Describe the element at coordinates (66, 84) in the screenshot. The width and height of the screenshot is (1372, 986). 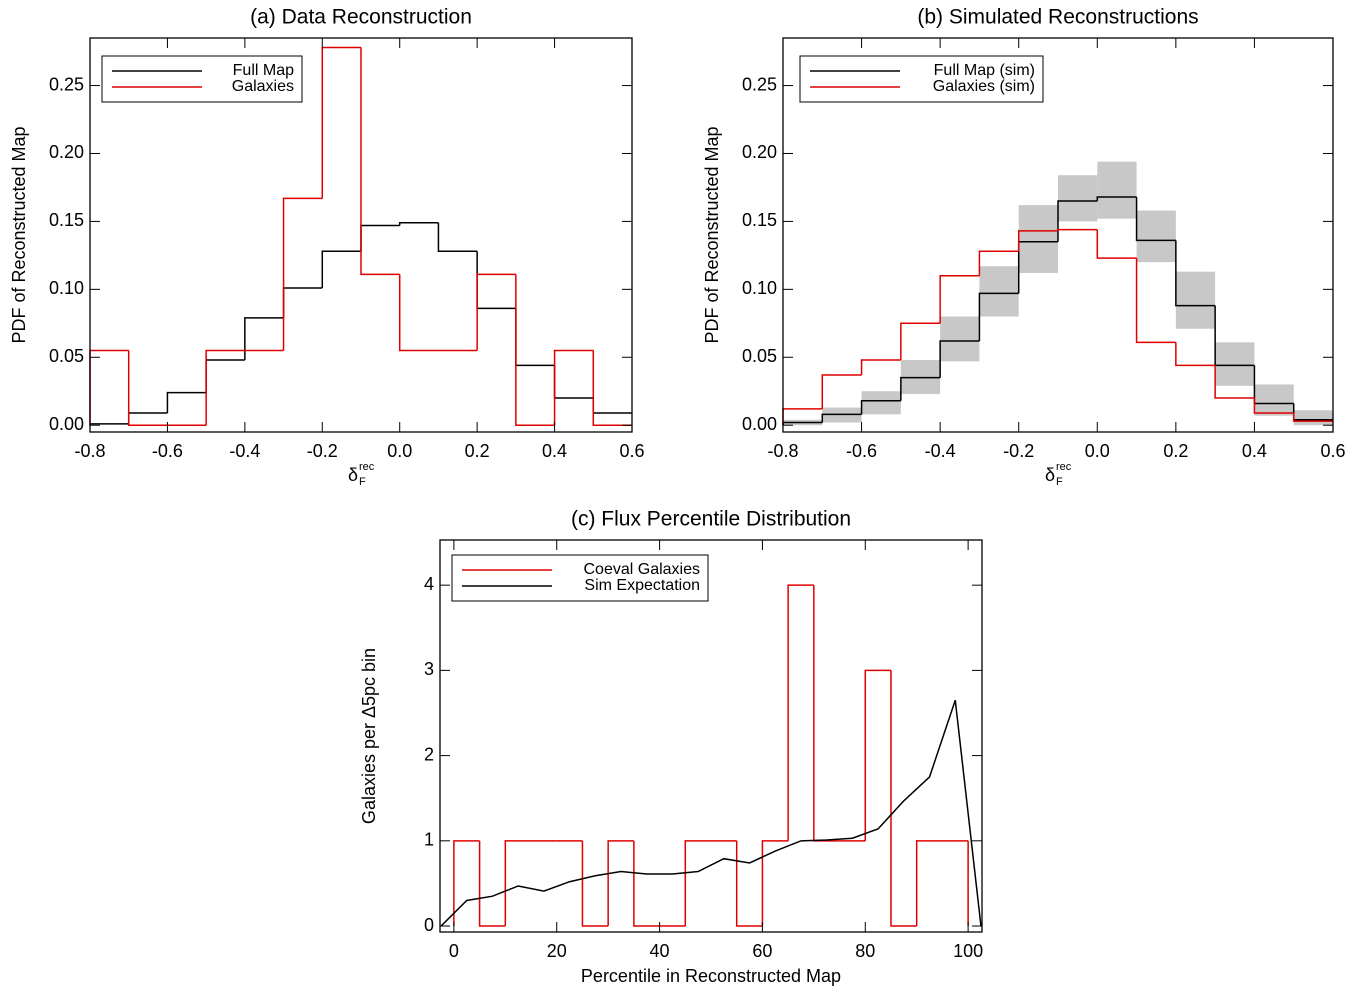
I see `y-tick-label: 0.25` at that location.